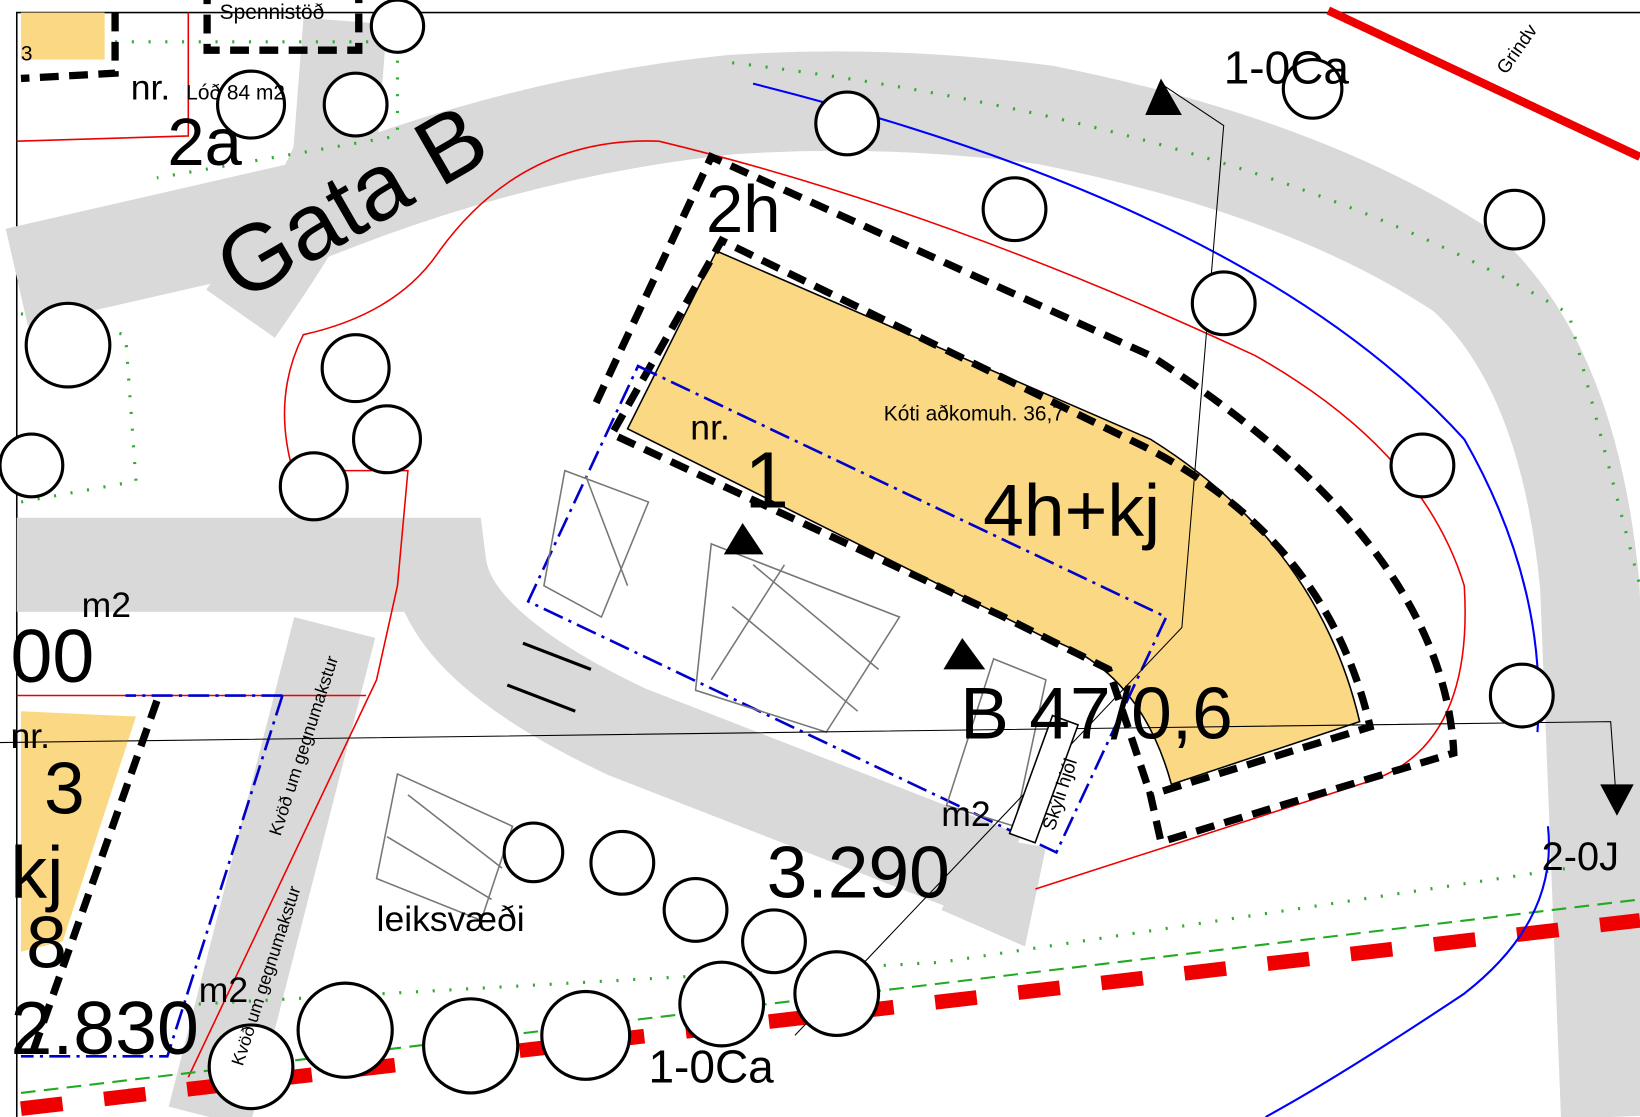 The width and height of the screenshot is (1640, 1117). I want to click on red-line, so click(1483, 83).